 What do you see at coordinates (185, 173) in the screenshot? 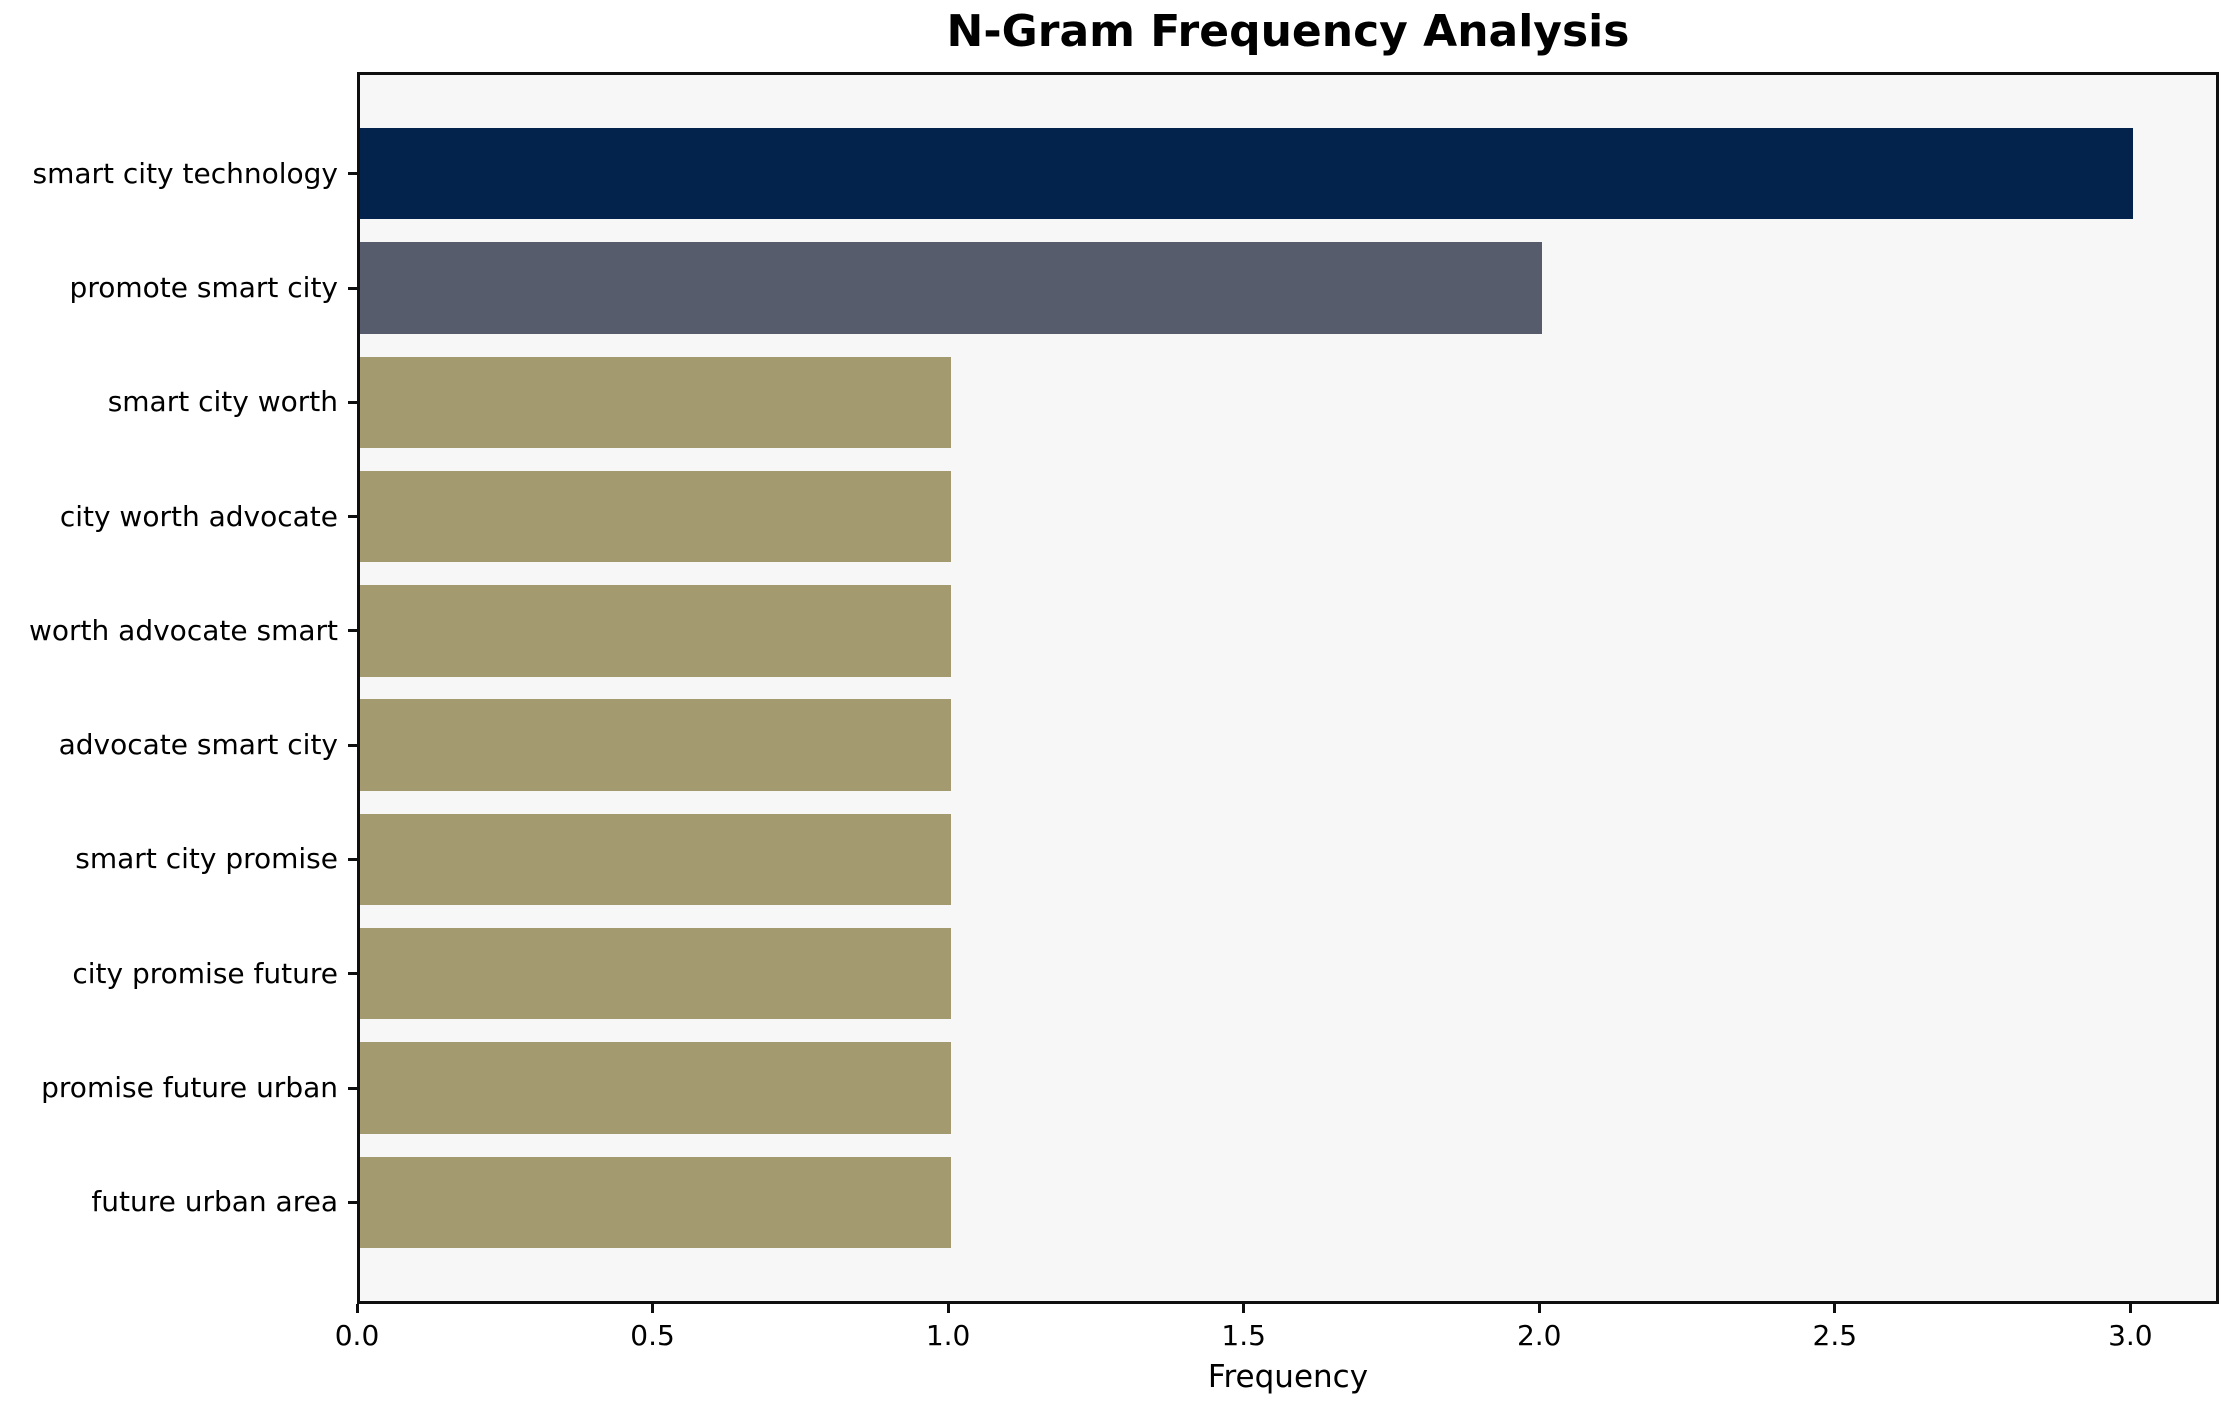
I see `y-tick-label: smart city technology` at bounding box center [185, 173].